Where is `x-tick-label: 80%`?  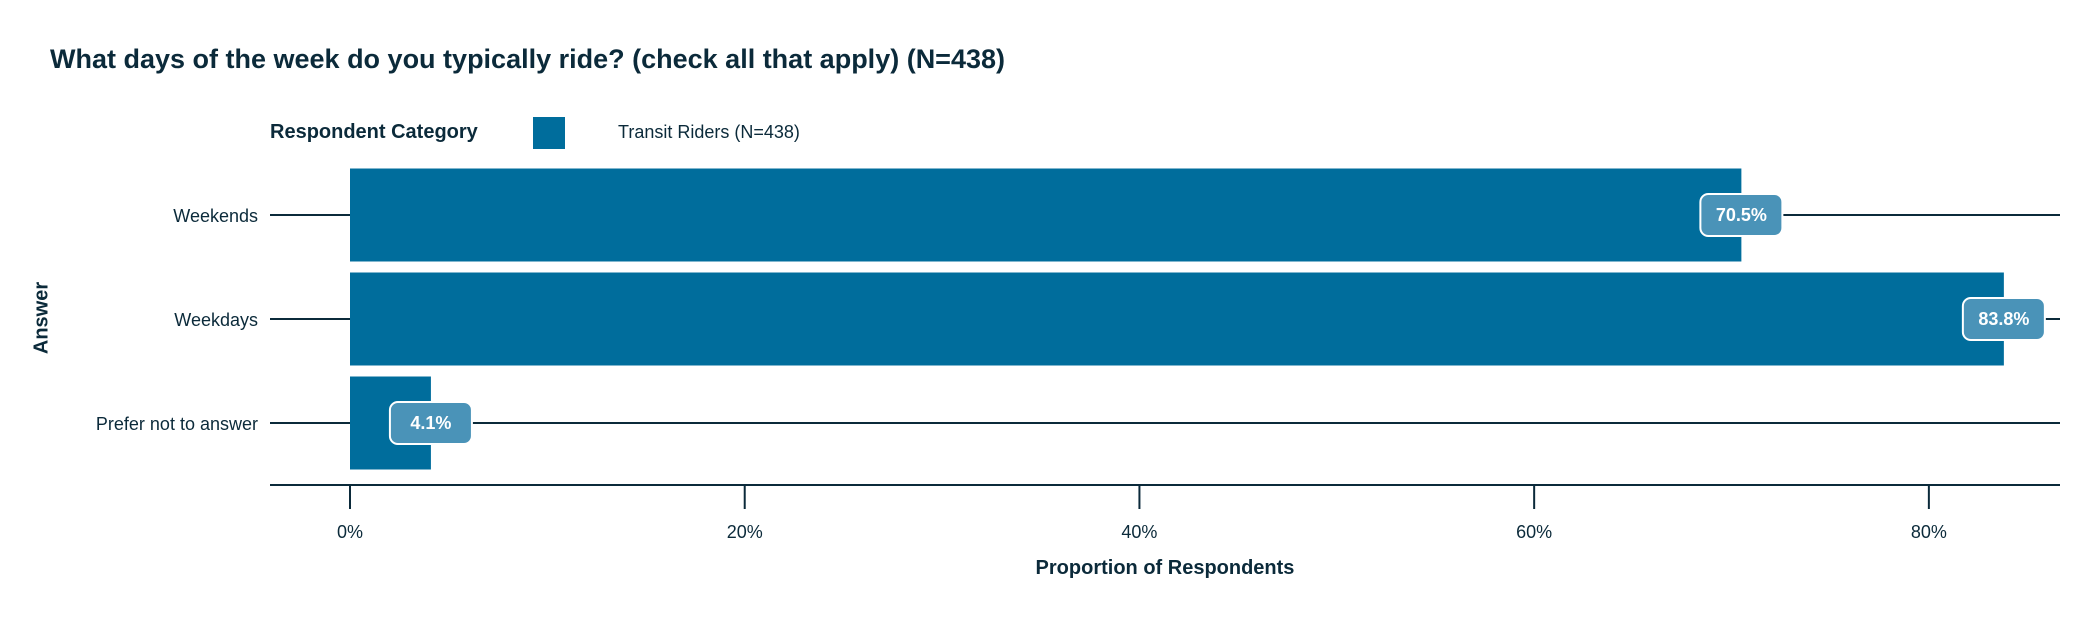 x-tick-label: 80% is located at coordinates (1929, 532).